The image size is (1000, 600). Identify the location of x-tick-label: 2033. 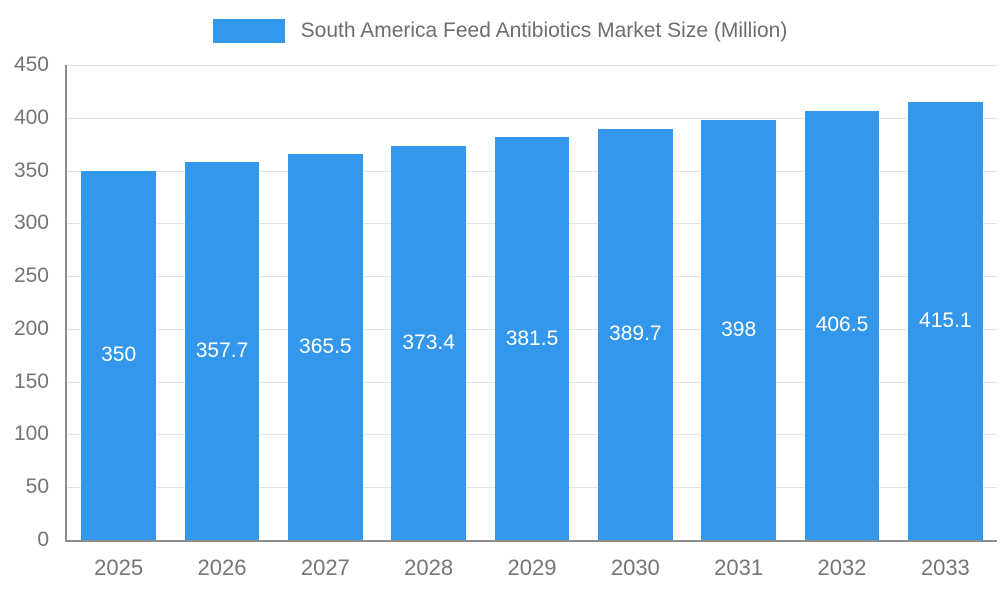
(945, 567).